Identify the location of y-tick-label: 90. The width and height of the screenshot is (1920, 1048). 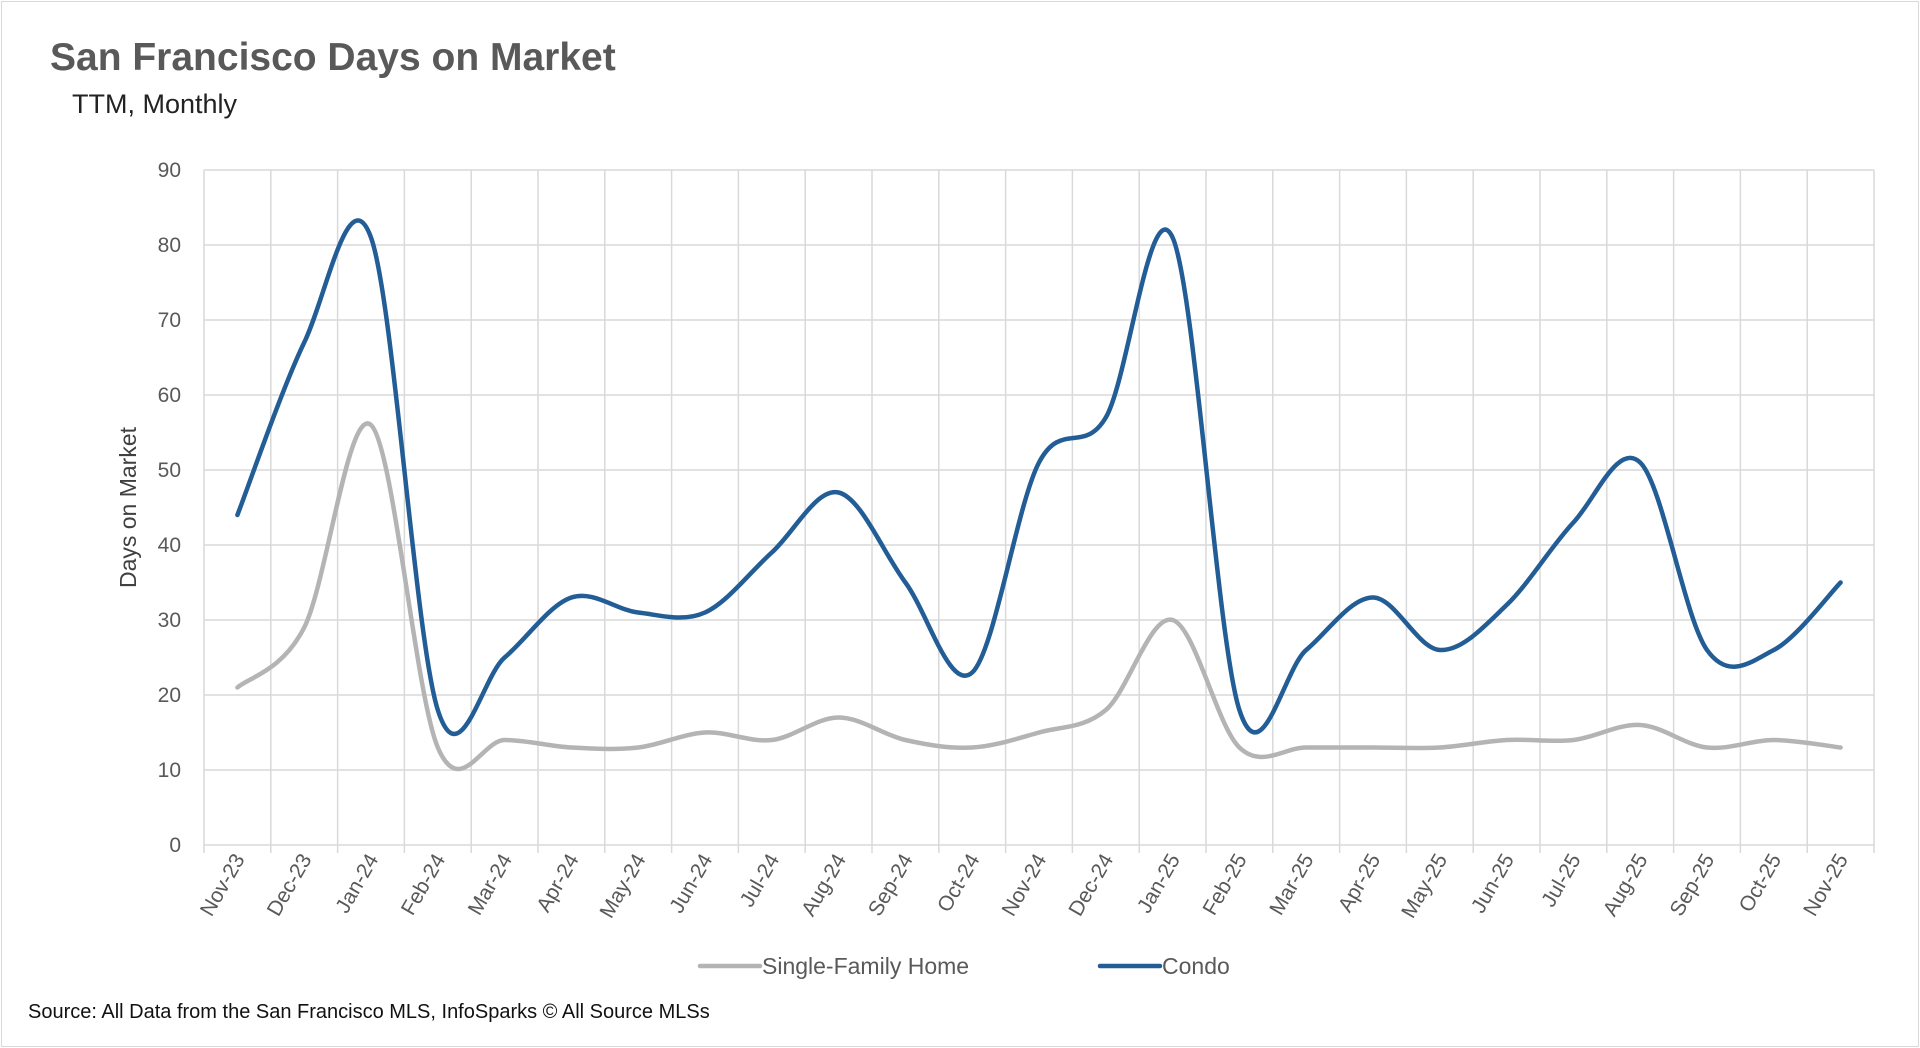
(169, 170).